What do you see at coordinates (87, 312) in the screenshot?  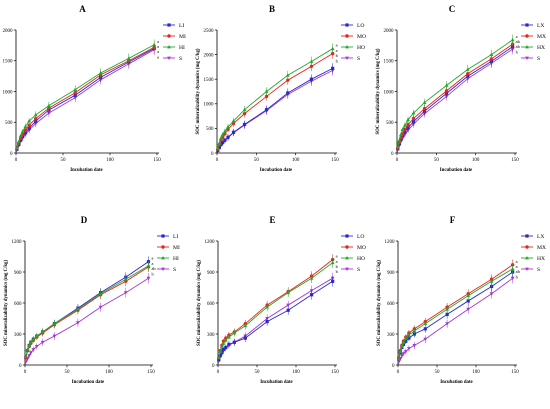 I see `series-line-MI` at bounding box center [87, 312].